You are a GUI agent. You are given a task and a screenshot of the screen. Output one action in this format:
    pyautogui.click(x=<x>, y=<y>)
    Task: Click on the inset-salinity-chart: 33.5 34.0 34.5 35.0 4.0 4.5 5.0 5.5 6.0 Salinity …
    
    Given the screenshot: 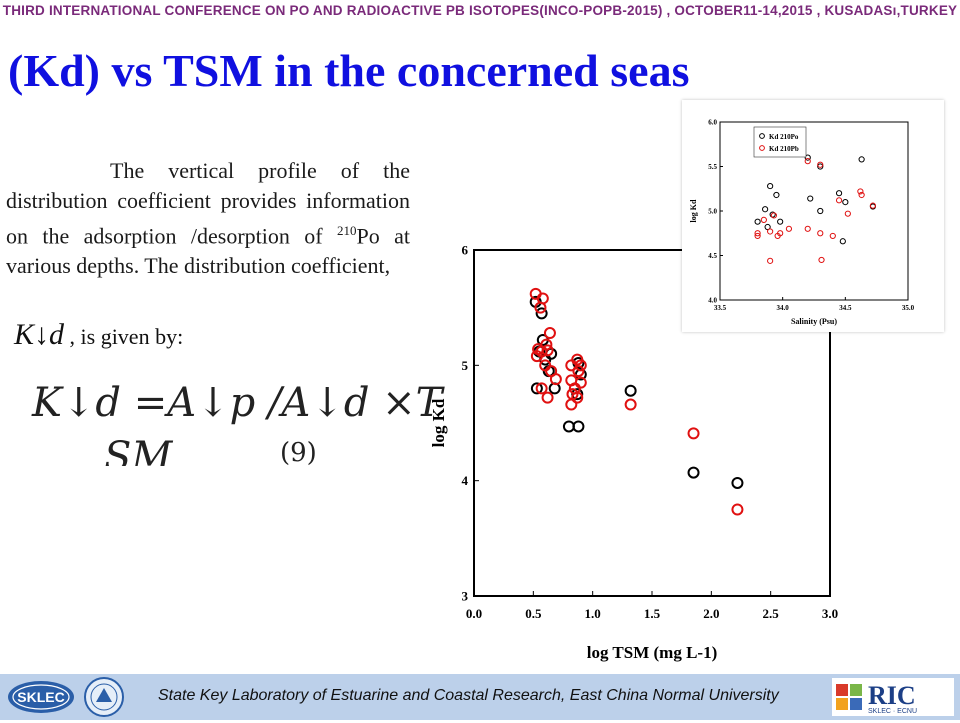 What is the action you would take?
    pyautogui.click(x=813, y=216)
    